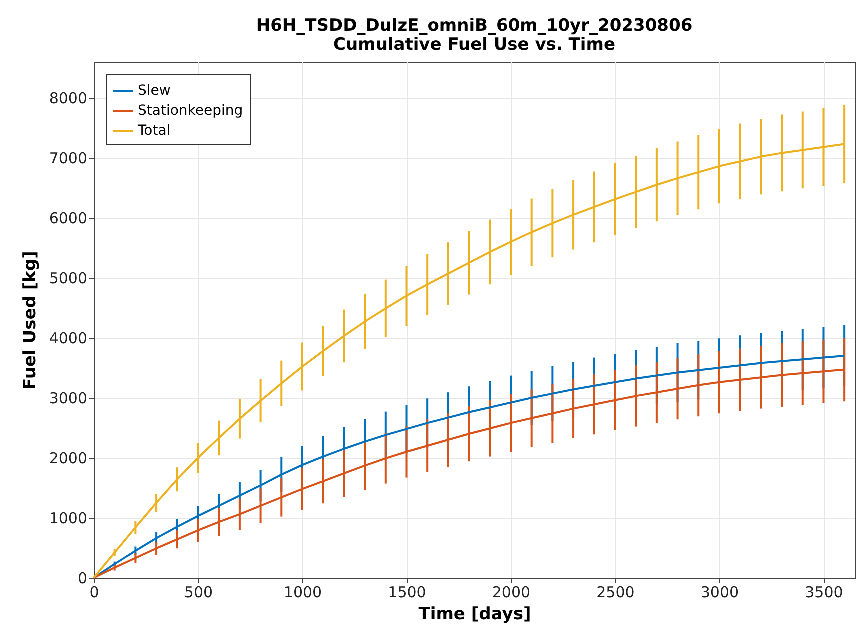 This screenshot has height=634, width=859. Describe the element at coordinates (68, 279) in the screenshot. I see `y-tick-label: 5000` at that location.